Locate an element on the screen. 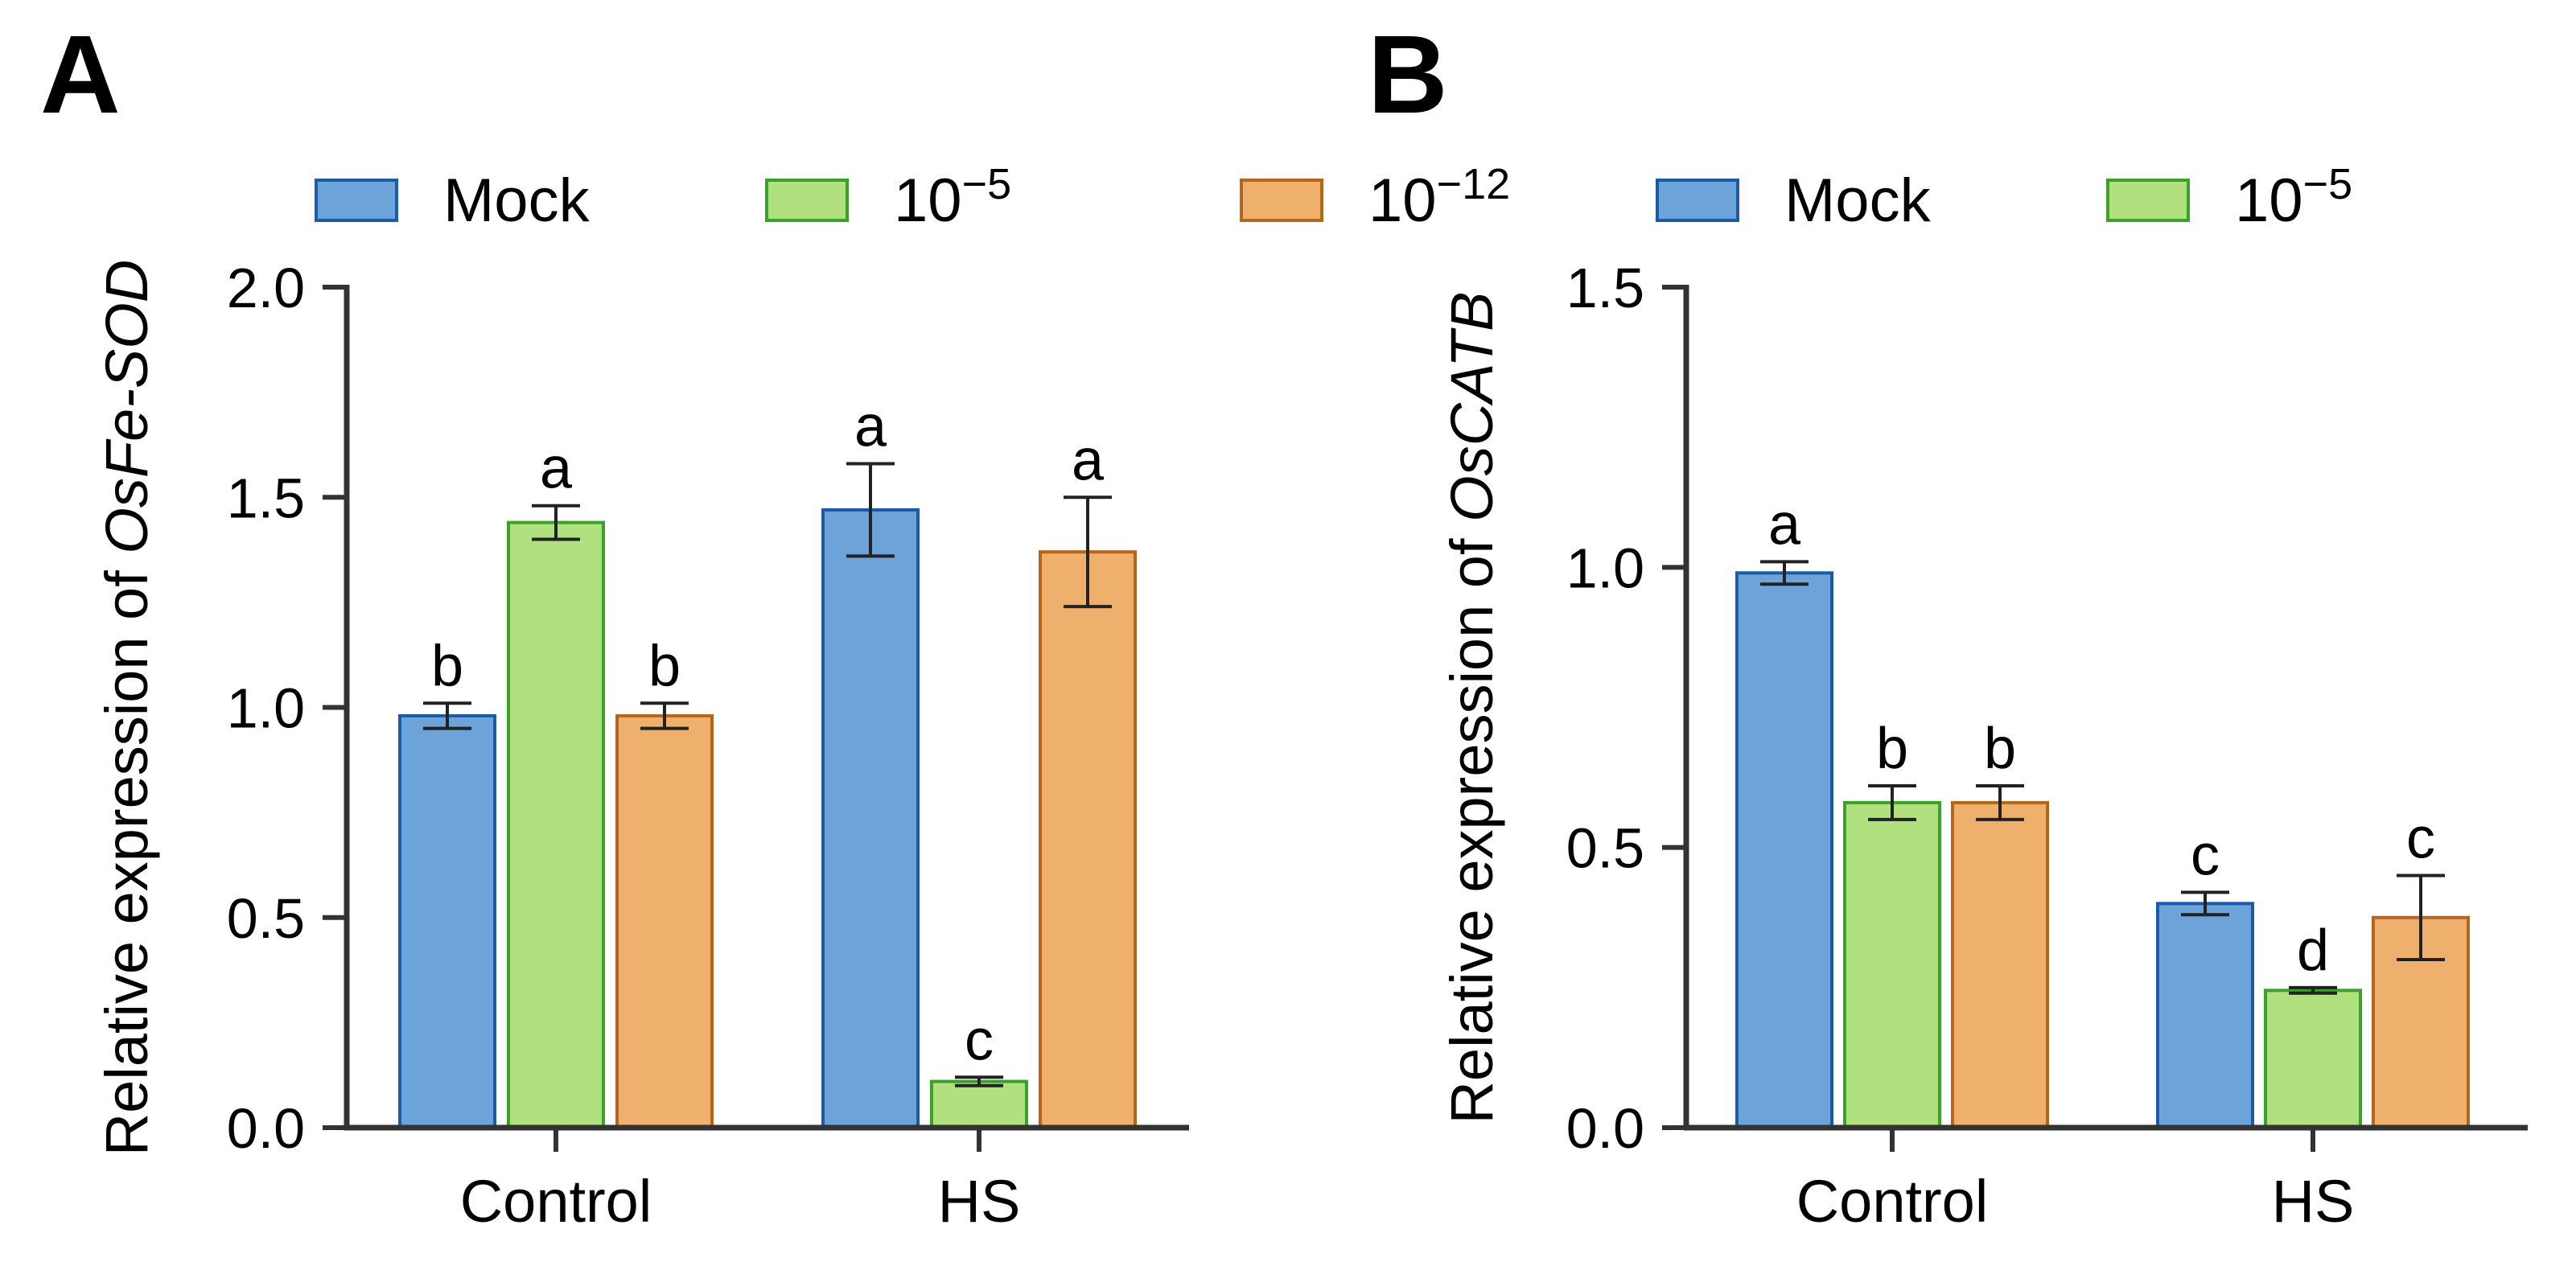 The image size is (2576, 1262). legend: Mock 10−5 10−12 is located at coordinates (912, 197).